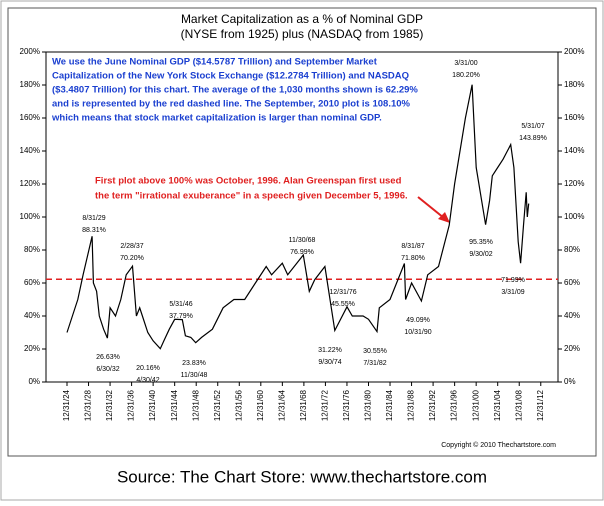  I want to click on point-label: 180.20%, so click(466, 75).